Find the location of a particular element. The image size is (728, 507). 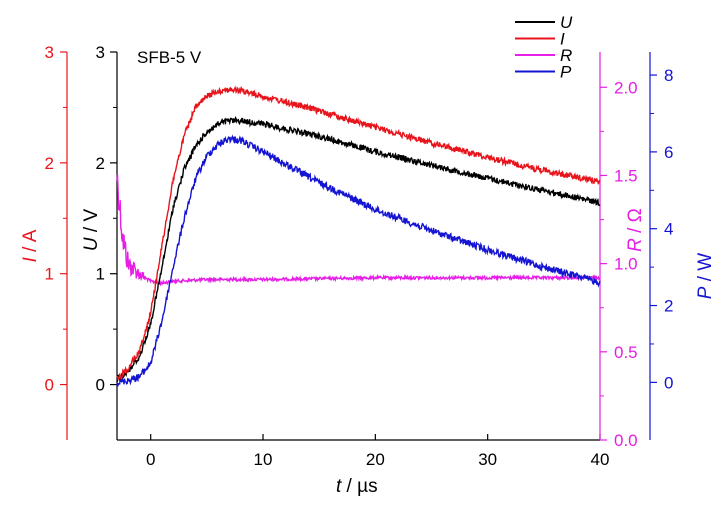

i-tick-label-3: 3 is located at coordinates (49, 52).